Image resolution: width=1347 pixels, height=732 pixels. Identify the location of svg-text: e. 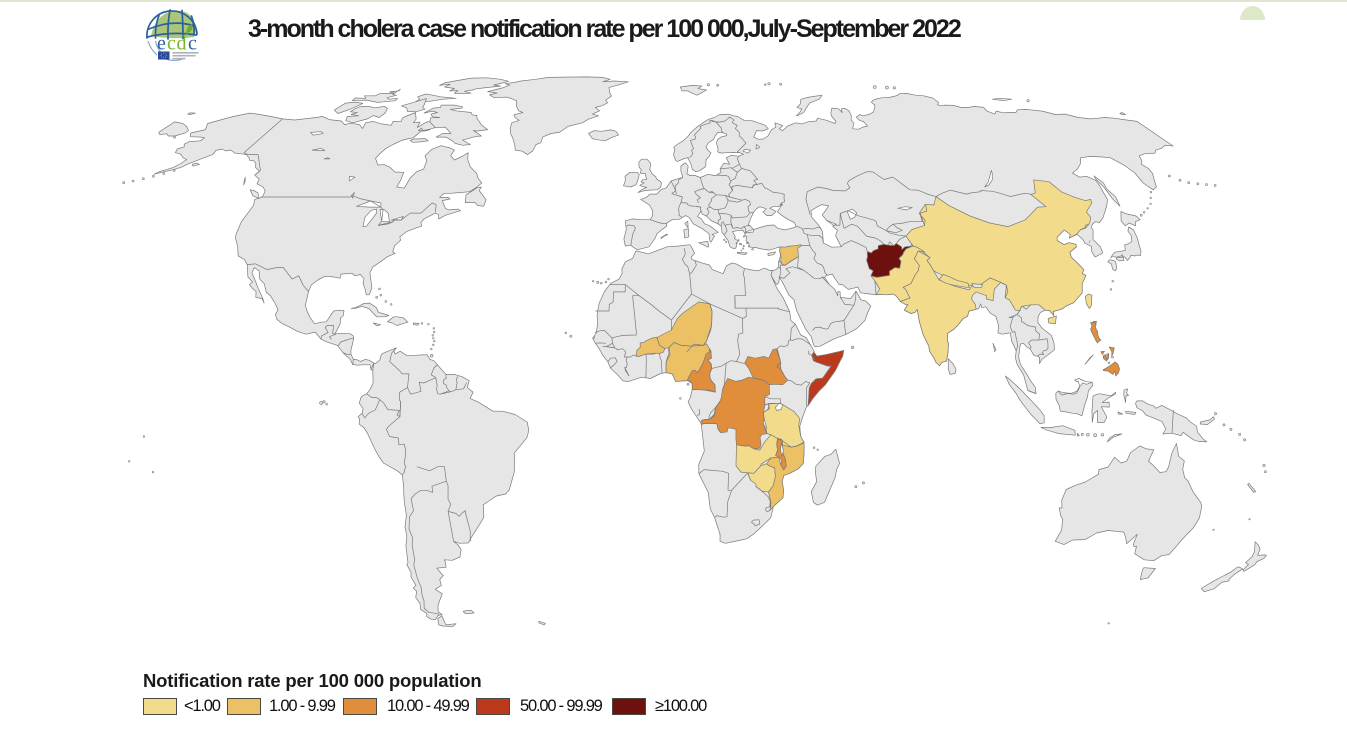
(161, 44).